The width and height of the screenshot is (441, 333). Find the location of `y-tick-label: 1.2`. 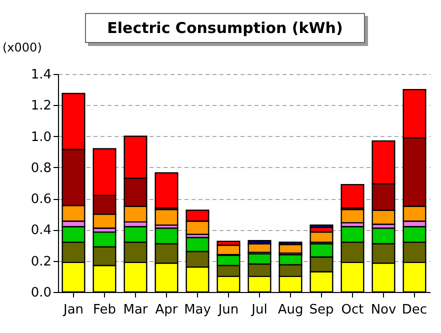

y-tick-label: 1.2 is located at coordinates (41, 106).